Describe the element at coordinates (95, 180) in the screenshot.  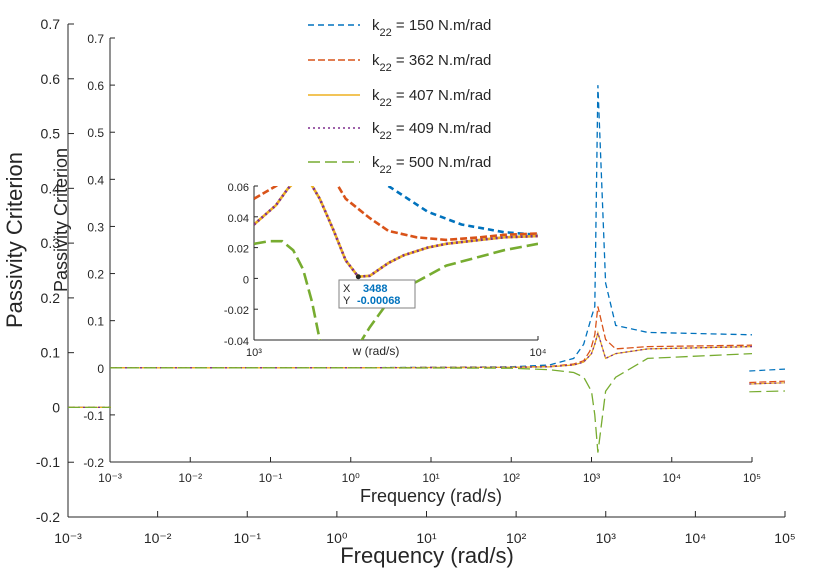
I see `middle_axes-y-tick-label: 0.4` at that location.